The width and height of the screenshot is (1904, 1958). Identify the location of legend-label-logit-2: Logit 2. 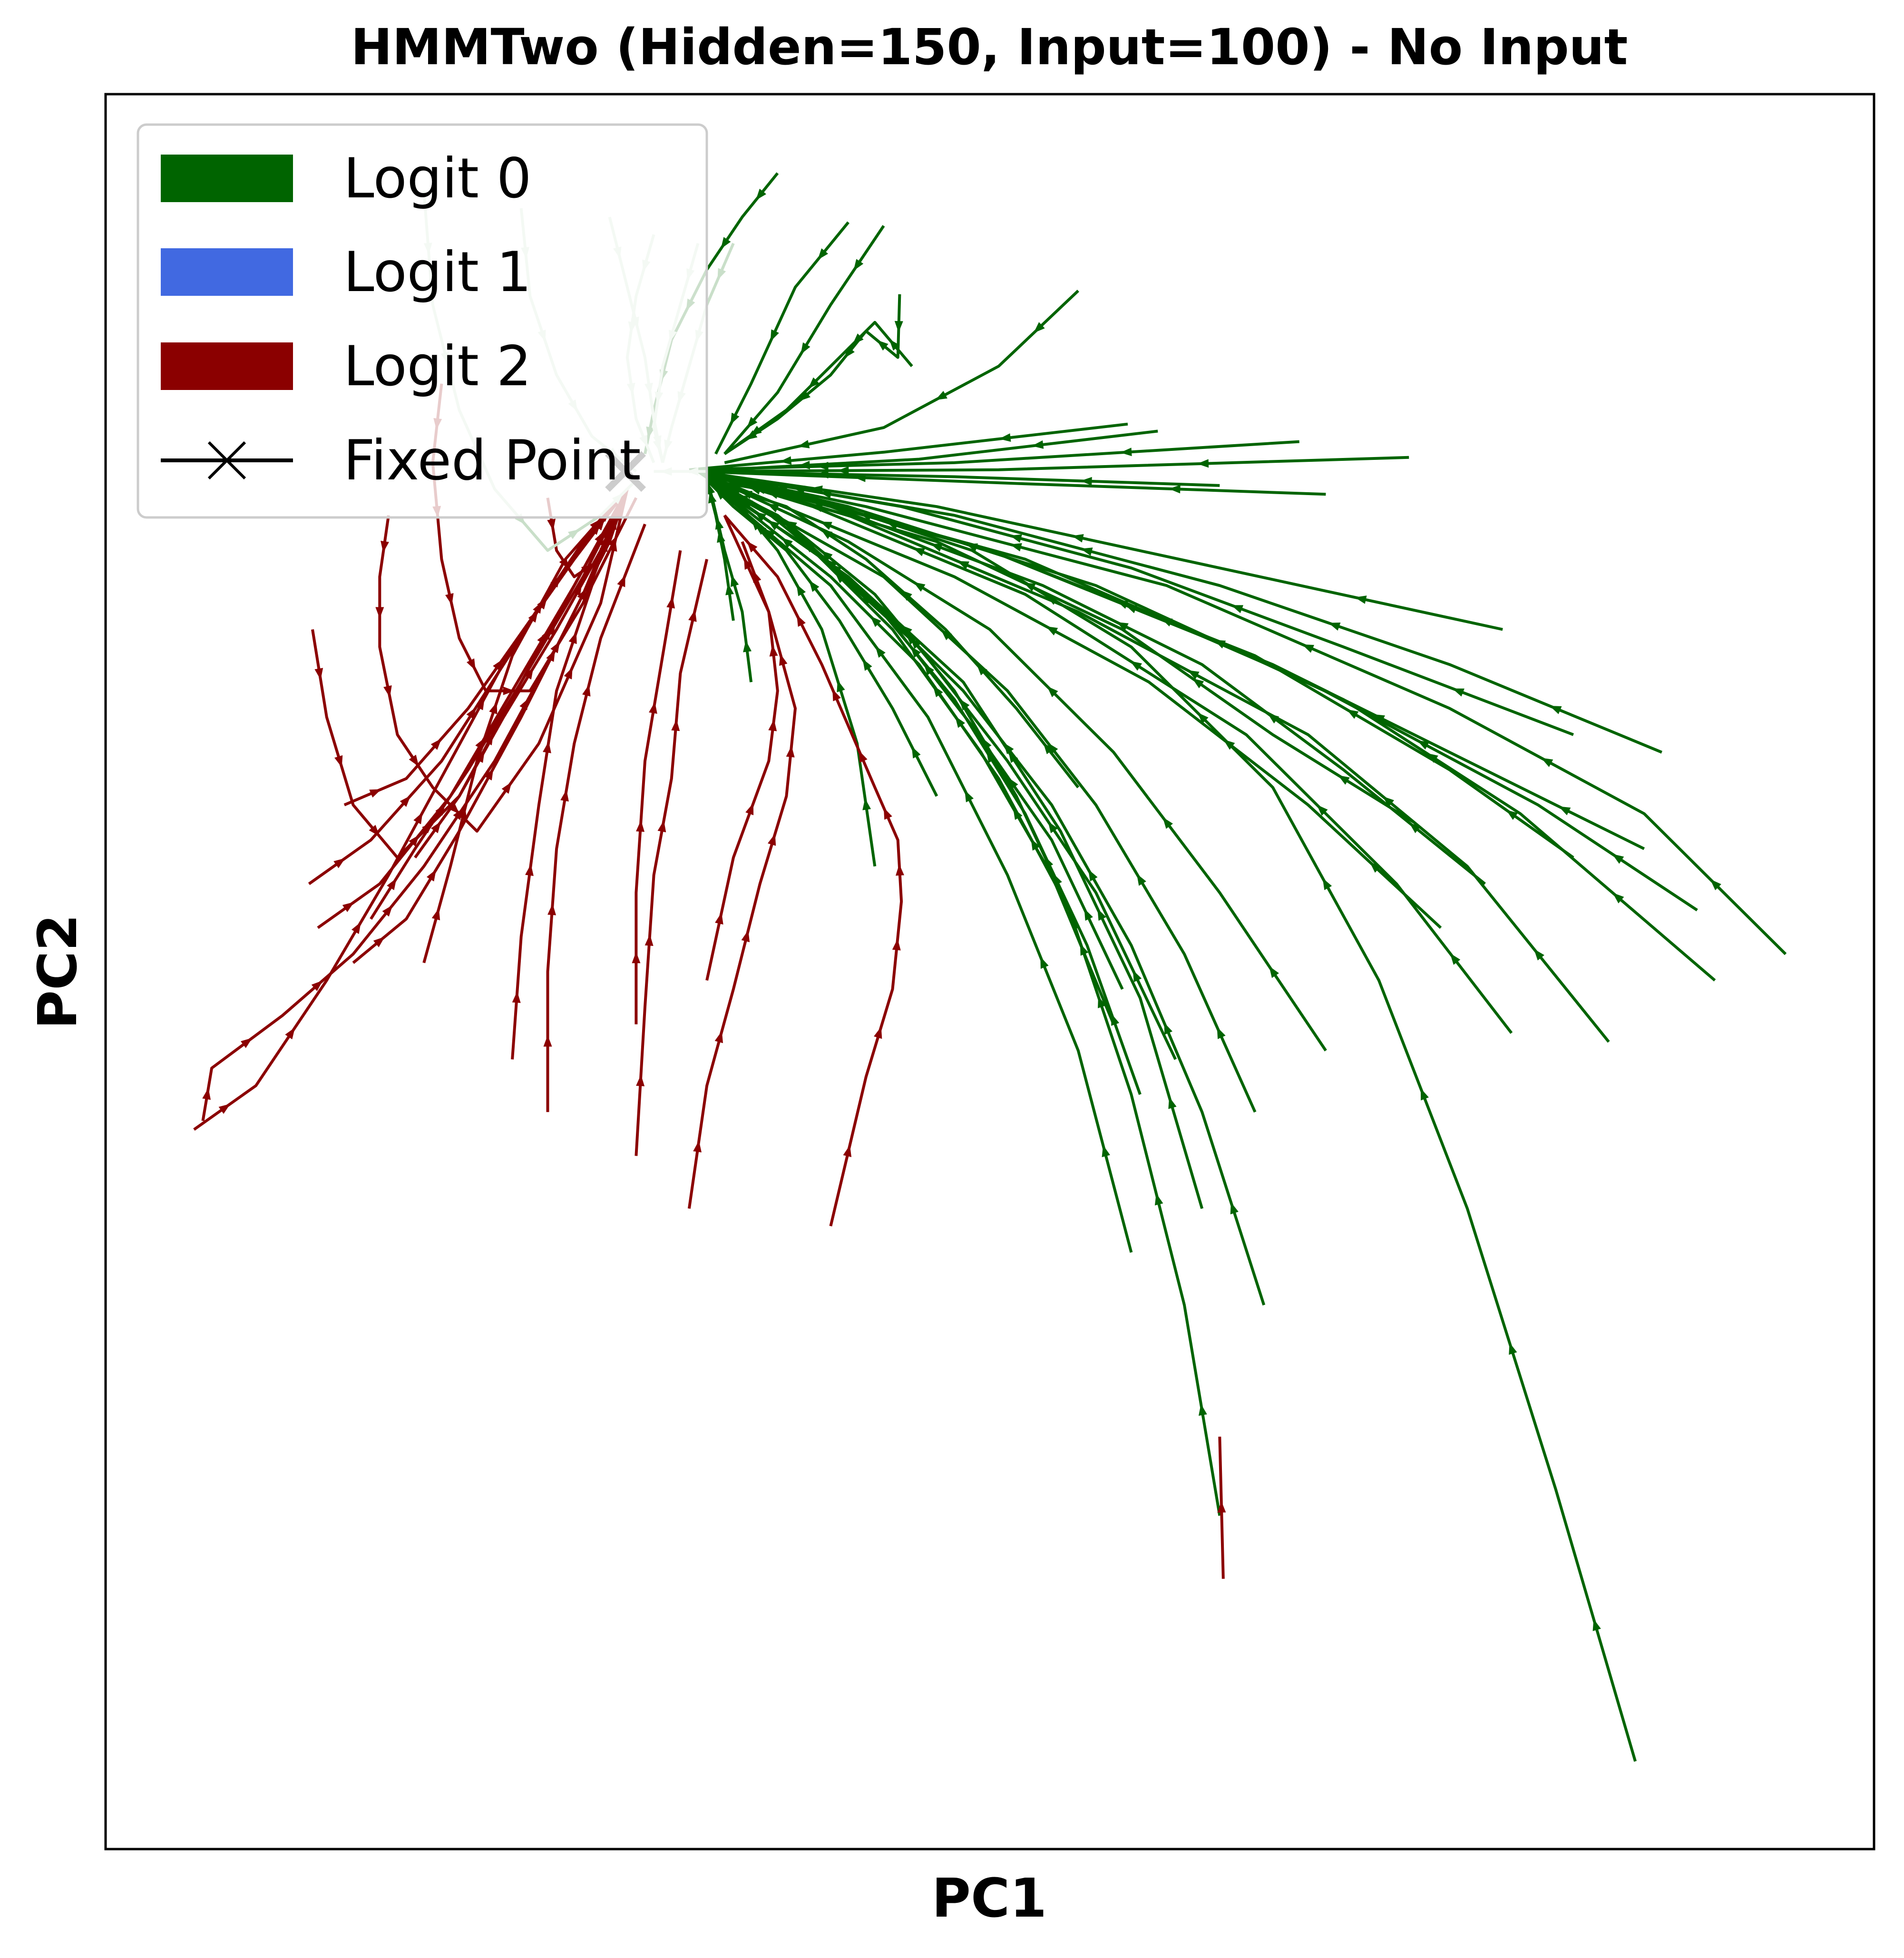
(437, 366).